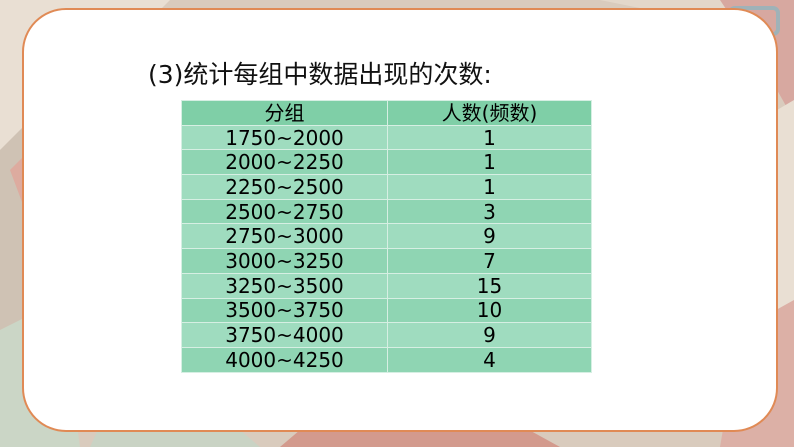 Image resolution: width=794 pixels, height=447 pixels. What do you see at coordinates (284, 187) in the screenshot?
I see `group-cell: 2250~2500` at bounding box center [284, 187].